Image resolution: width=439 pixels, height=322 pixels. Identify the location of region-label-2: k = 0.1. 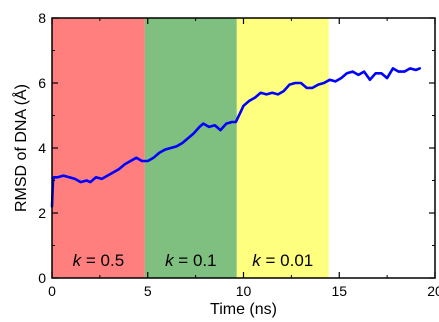
(191, 260).